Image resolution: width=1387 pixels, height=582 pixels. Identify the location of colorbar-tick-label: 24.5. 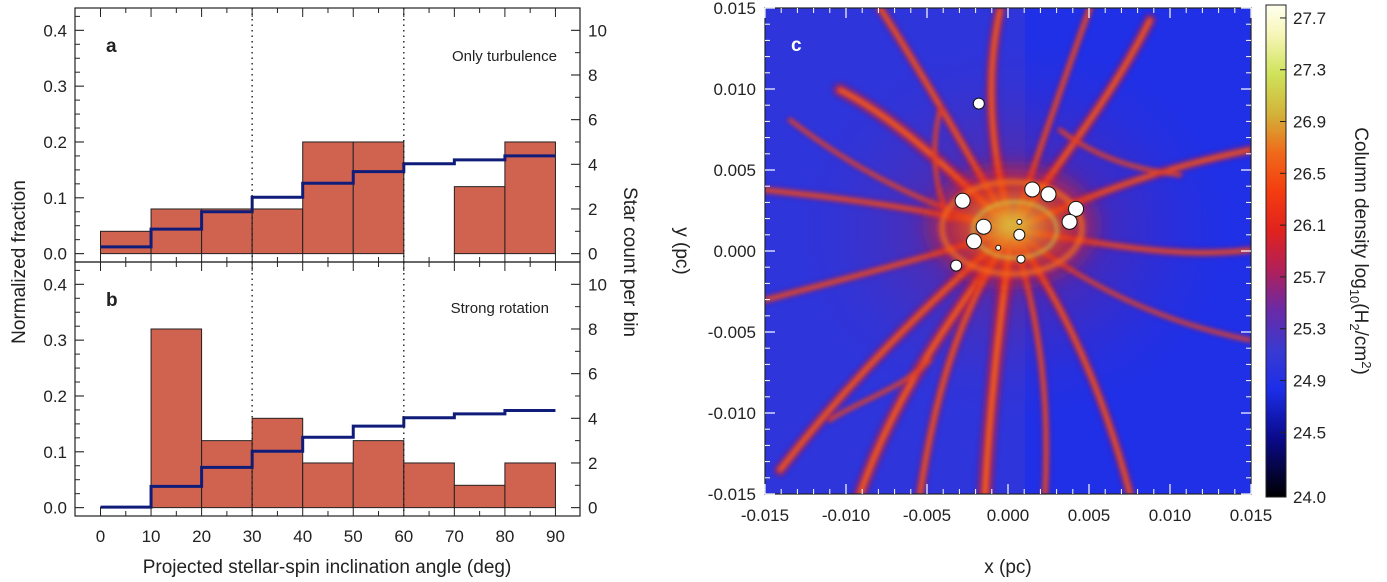
(1309, 432).